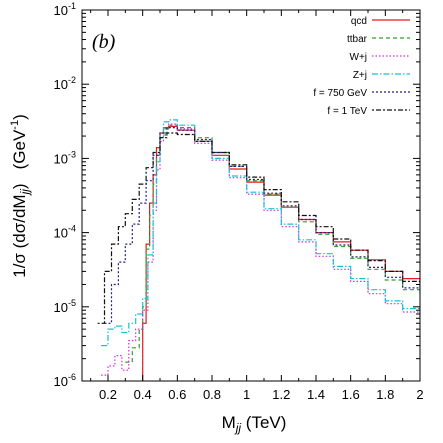 The width and height of the screenshot is (443, 443). I want to click on legend-label: f = 750 GeV, so click(340, 93).